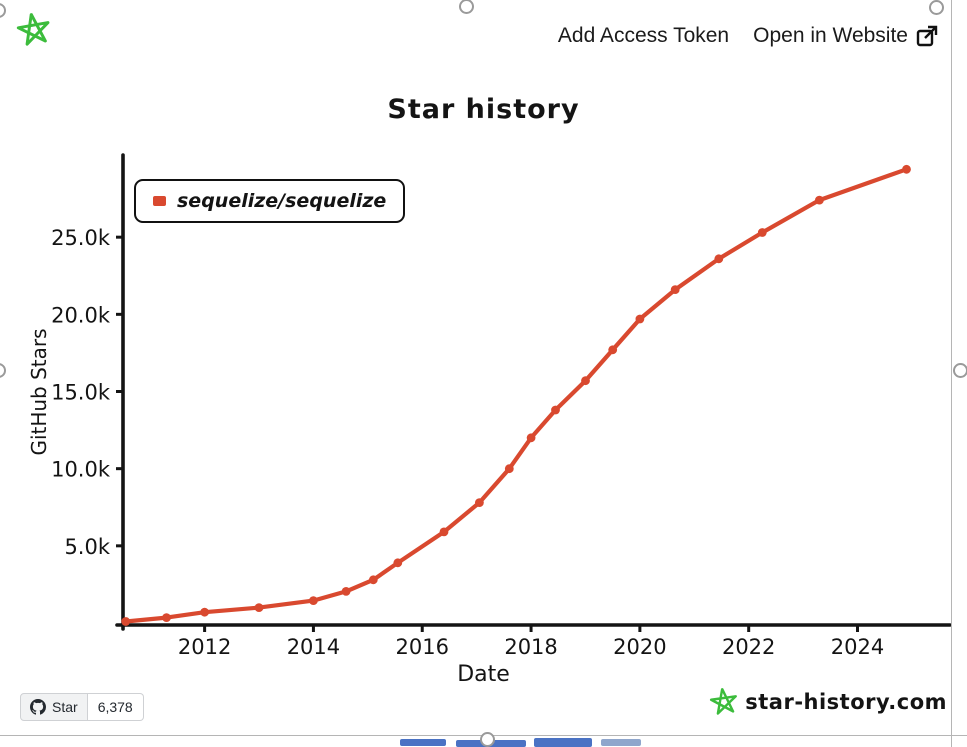 Image resolution: width=967 pixels, height=747 pixels. What do you see at coordinates (115, 707) in the screenshot?
I see `github-star-count: 6,378` at bounding box center [115, 707].